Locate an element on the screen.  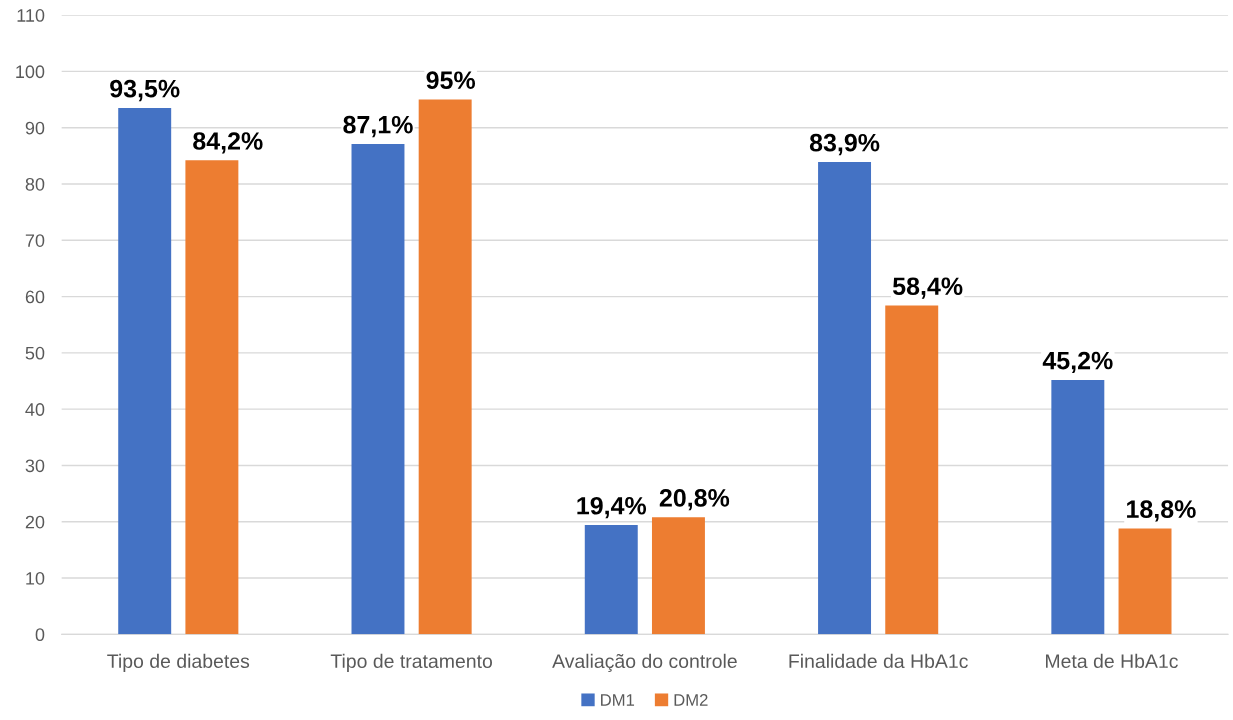
y-tick-label: 100 is located at coordinates (30, 72).